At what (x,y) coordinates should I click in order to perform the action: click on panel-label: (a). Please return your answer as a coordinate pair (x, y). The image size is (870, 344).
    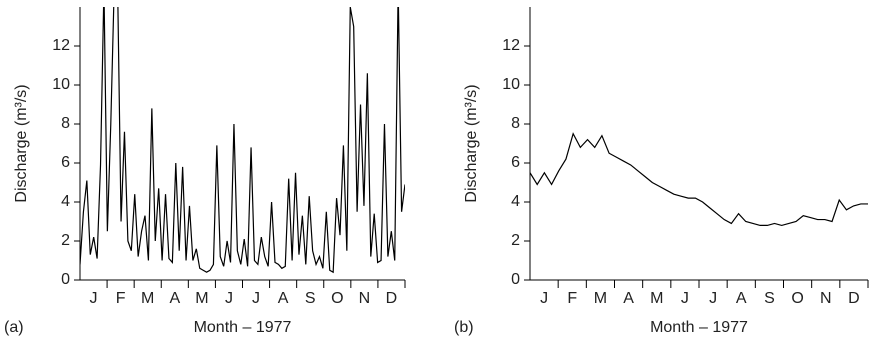
    Looking at the image, I should click on (14, 327).